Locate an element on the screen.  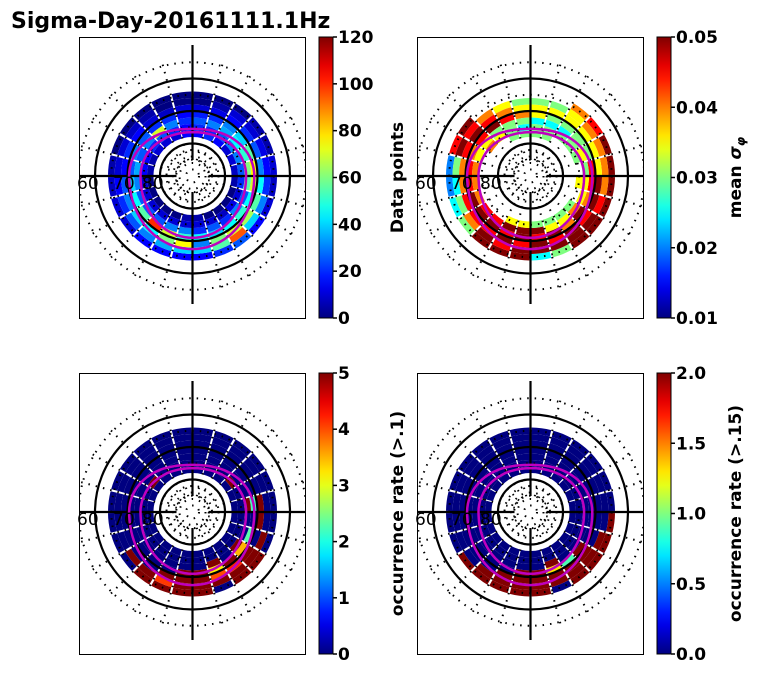
axes-frame is located at coordinates (192, 514).